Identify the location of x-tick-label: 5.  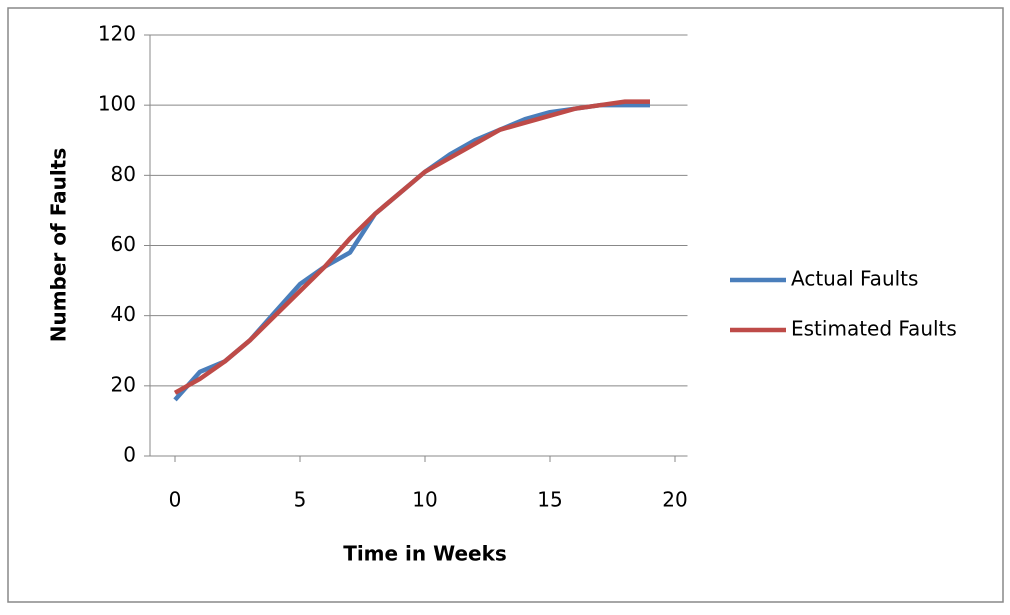
(300, 500).